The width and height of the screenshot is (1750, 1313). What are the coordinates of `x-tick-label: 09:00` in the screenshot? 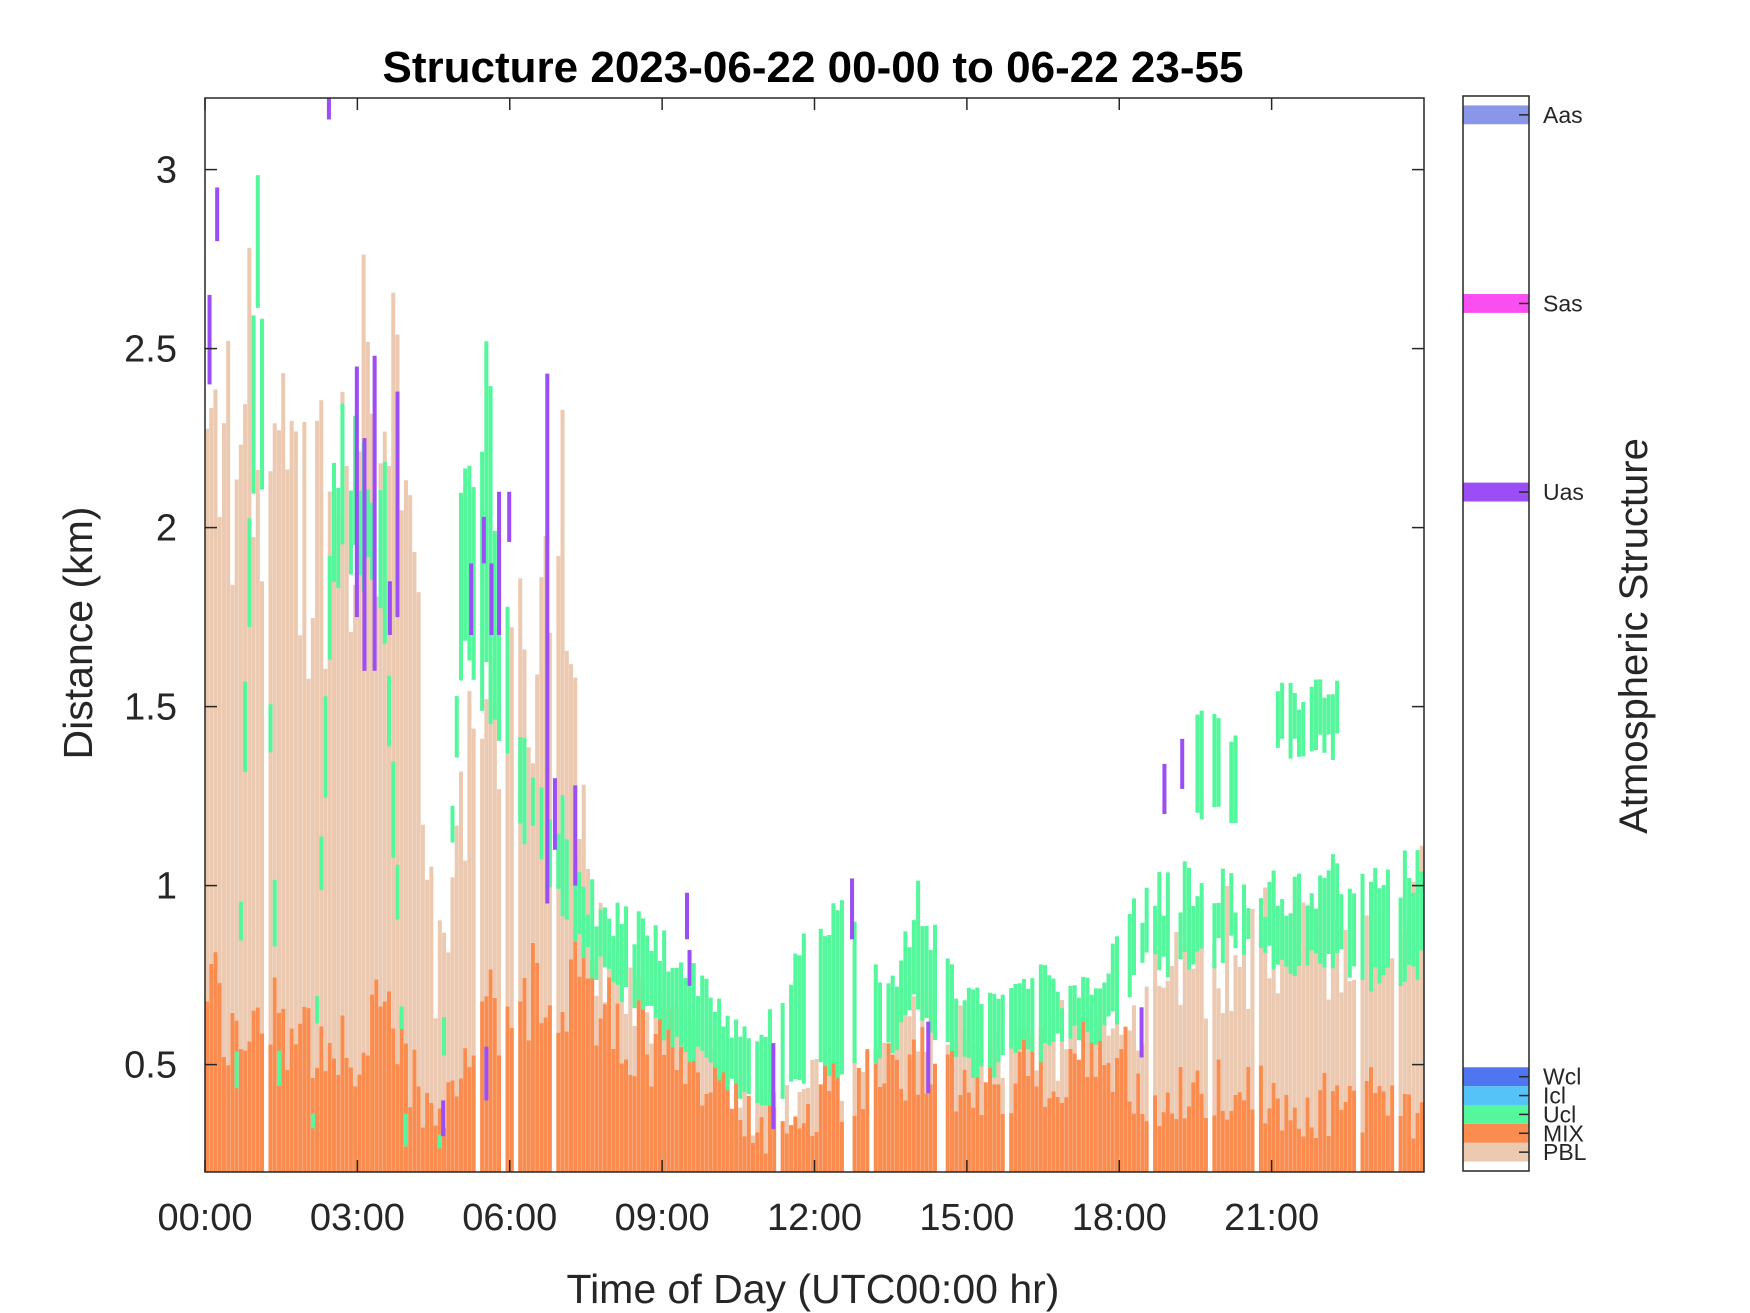 It's located at (662, 1218).